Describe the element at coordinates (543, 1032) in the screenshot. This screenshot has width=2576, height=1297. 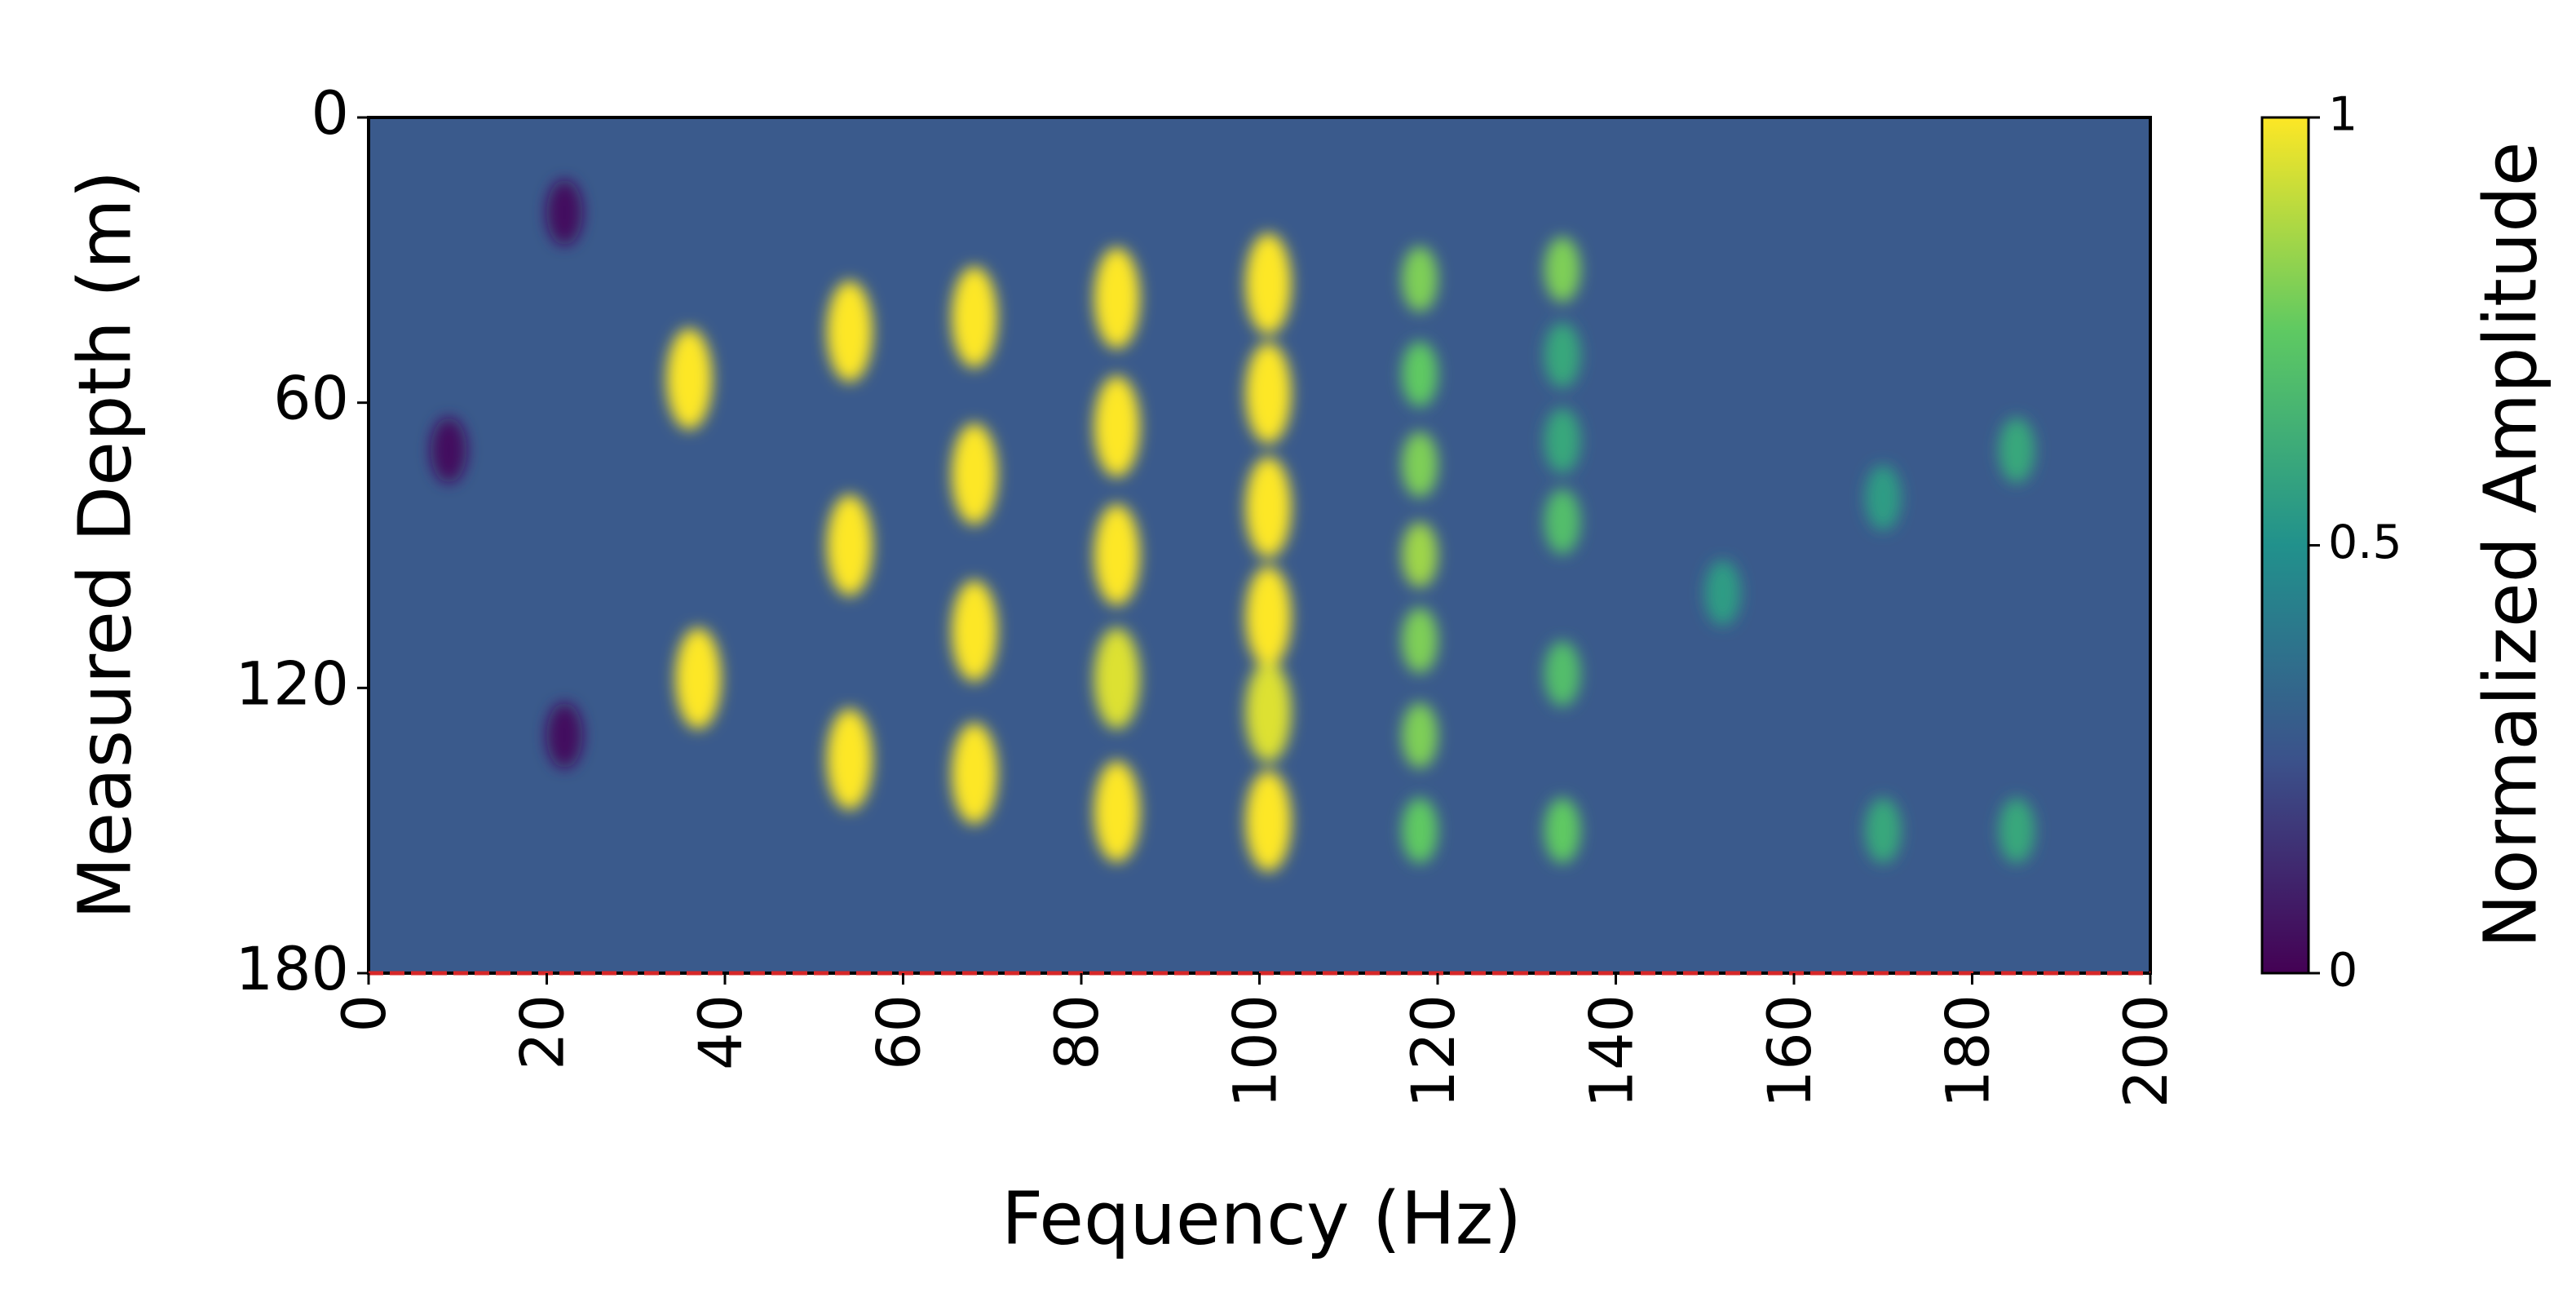
I see `x-tick-label: 20` at that location.